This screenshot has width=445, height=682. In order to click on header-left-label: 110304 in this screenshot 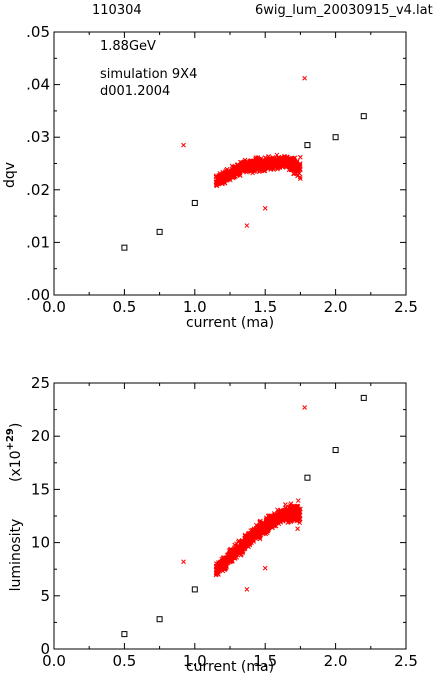, I will do `click(117, 10)`.